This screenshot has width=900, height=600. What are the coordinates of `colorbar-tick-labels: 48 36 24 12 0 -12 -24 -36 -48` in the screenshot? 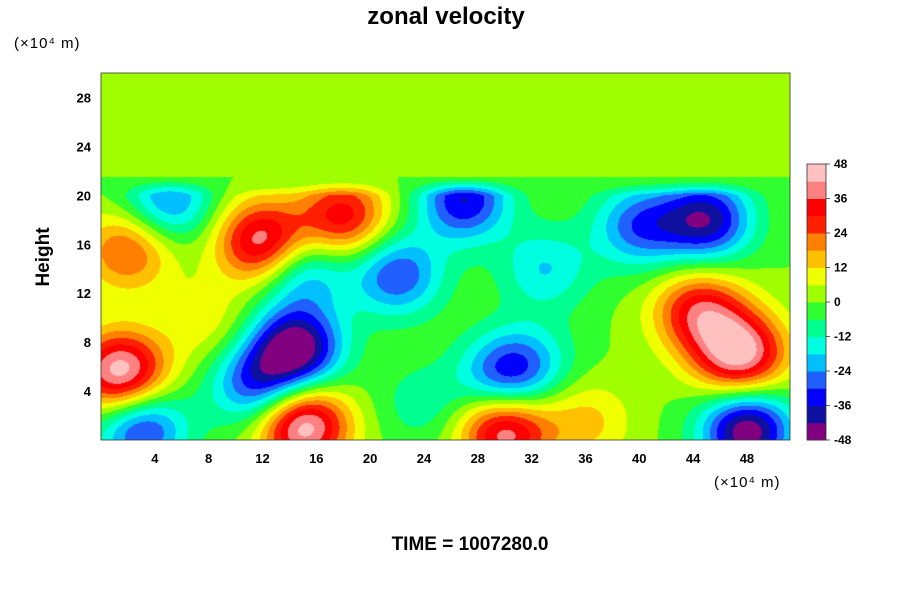 It's located at (839, 302).